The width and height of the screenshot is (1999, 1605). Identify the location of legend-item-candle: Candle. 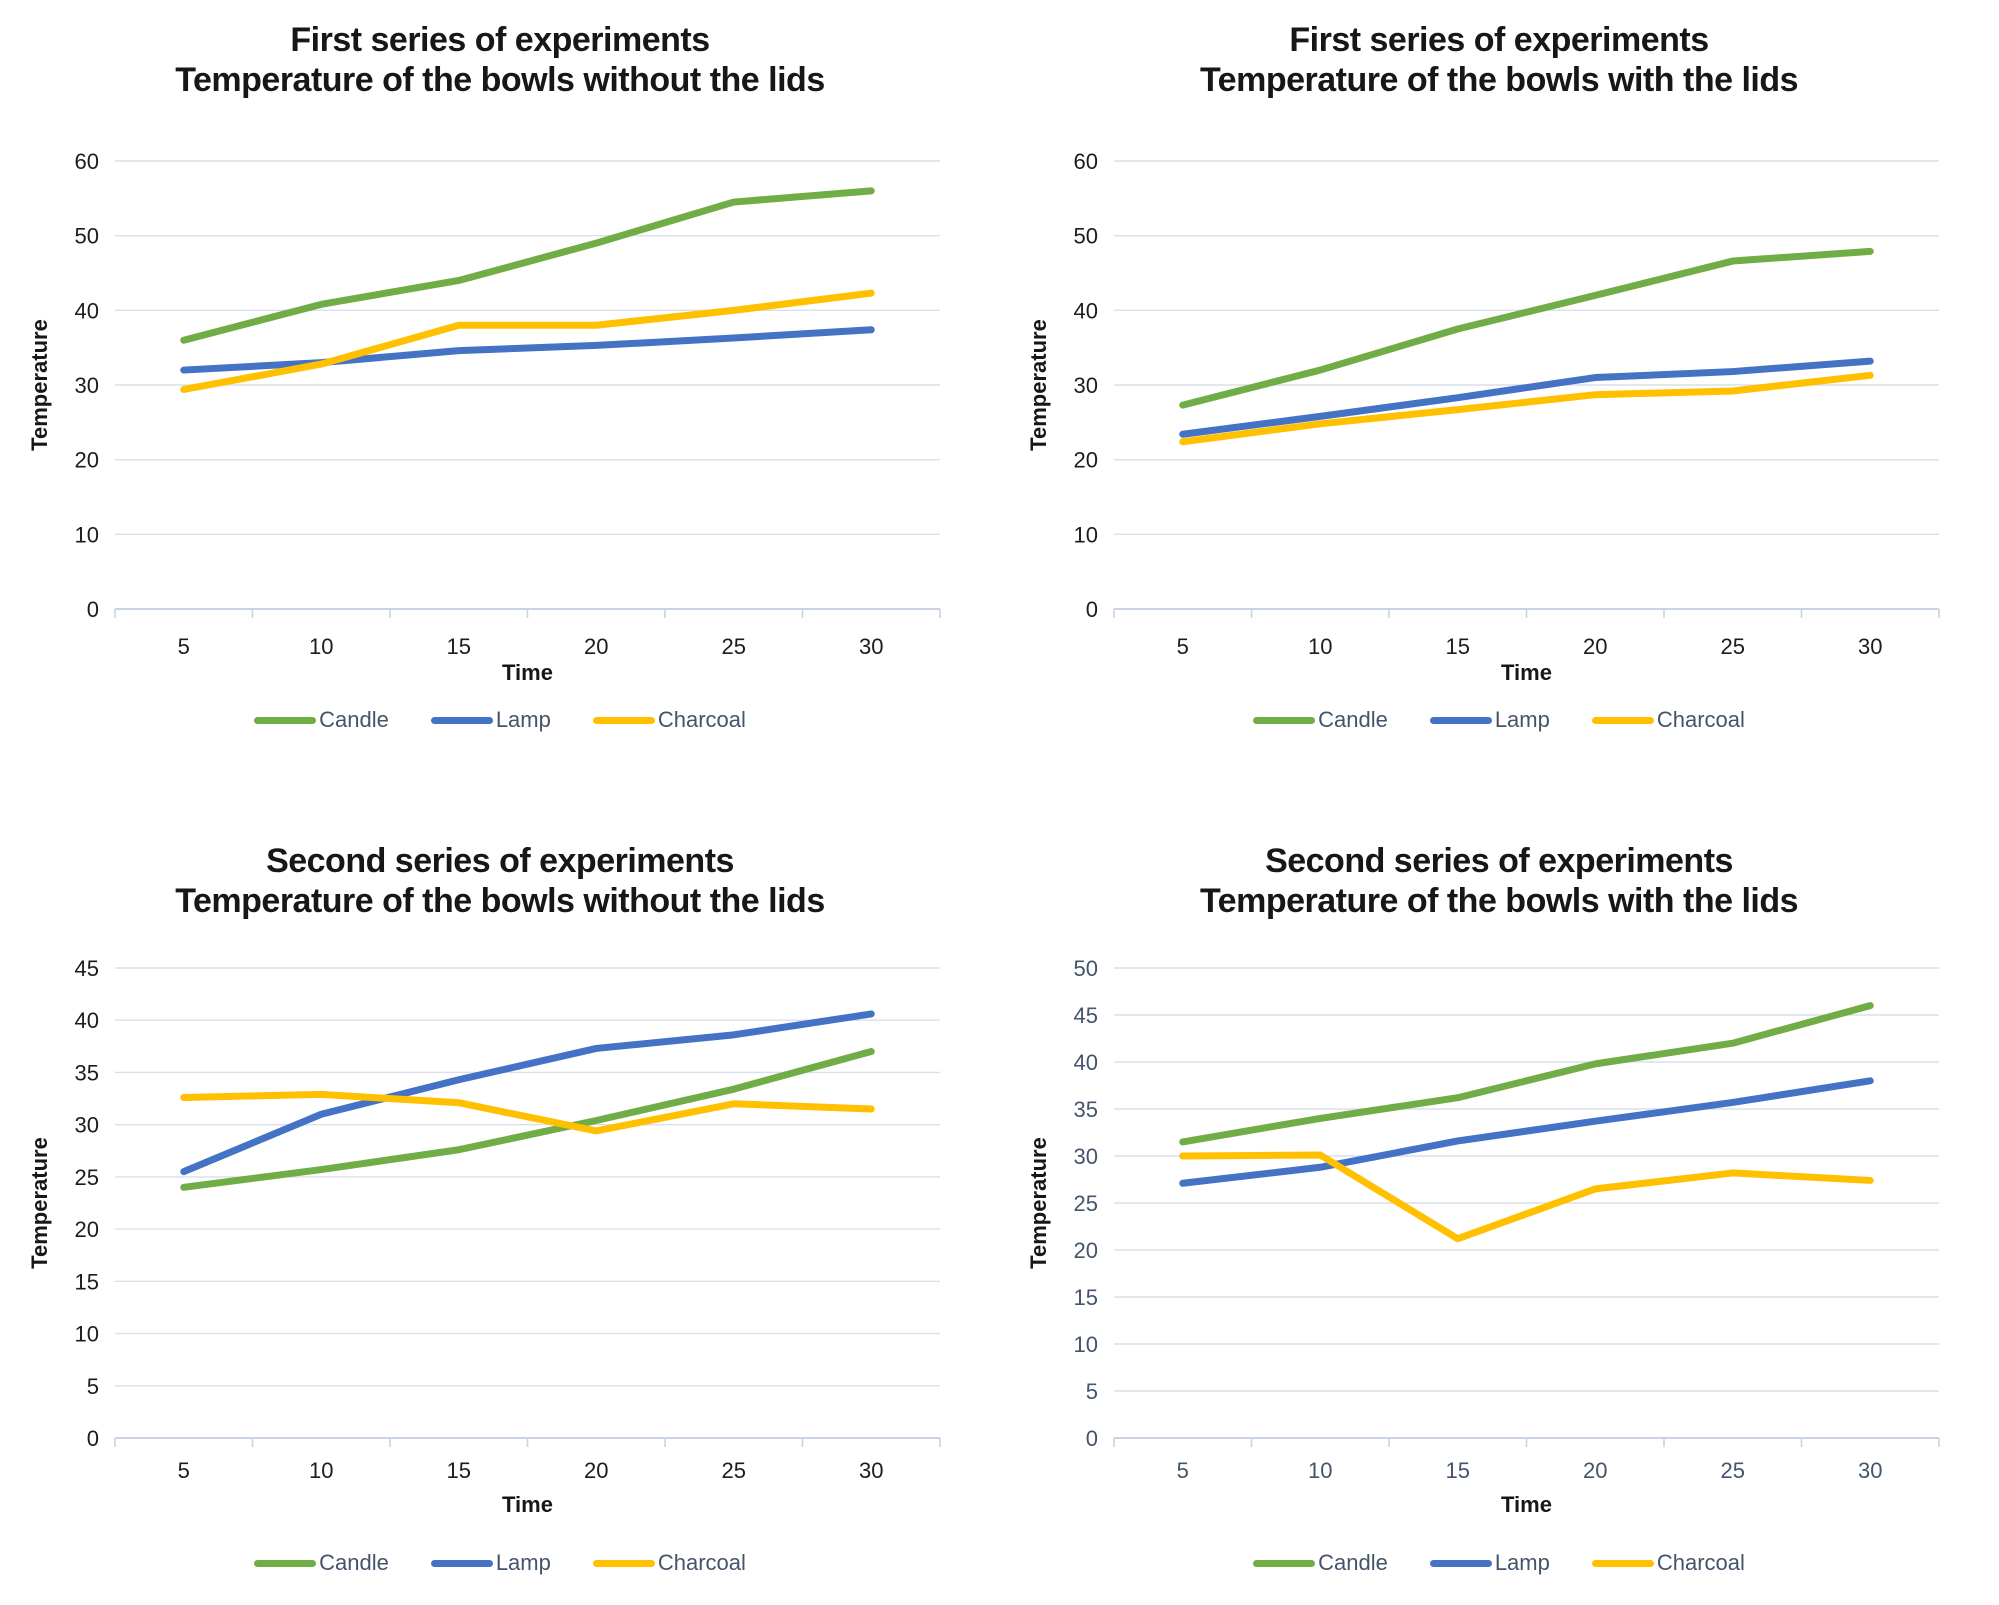
(321, 1563).